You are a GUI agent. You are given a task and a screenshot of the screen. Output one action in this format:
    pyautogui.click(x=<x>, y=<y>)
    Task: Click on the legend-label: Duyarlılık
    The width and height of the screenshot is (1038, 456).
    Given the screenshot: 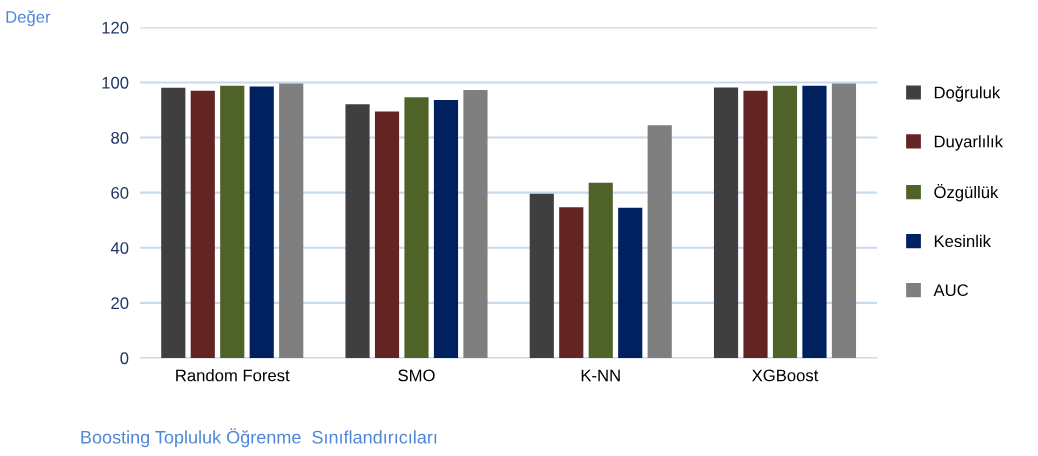 What is the action you would take?
    pyautogui.click(x=968, y=143)
    